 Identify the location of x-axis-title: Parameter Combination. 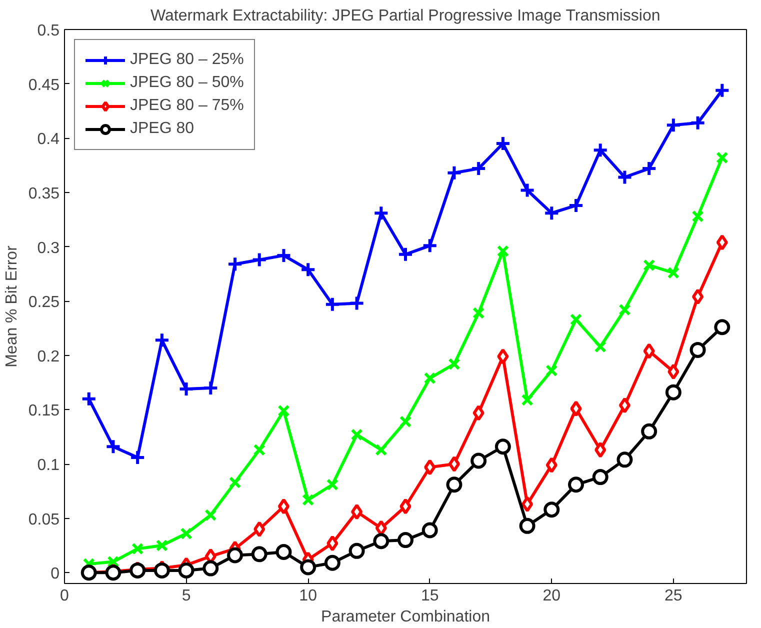
(405, 617).